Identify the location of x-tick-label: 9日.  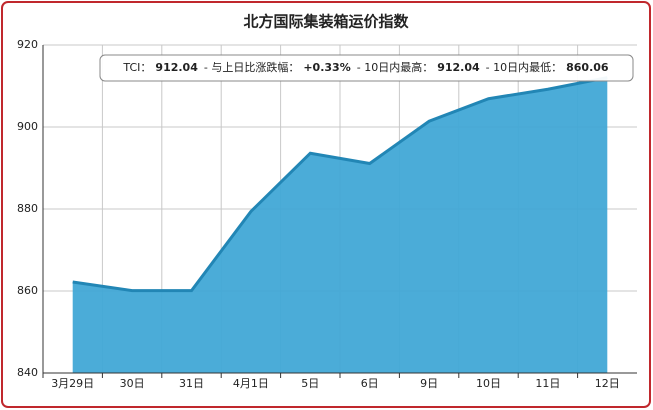
(429, 383).